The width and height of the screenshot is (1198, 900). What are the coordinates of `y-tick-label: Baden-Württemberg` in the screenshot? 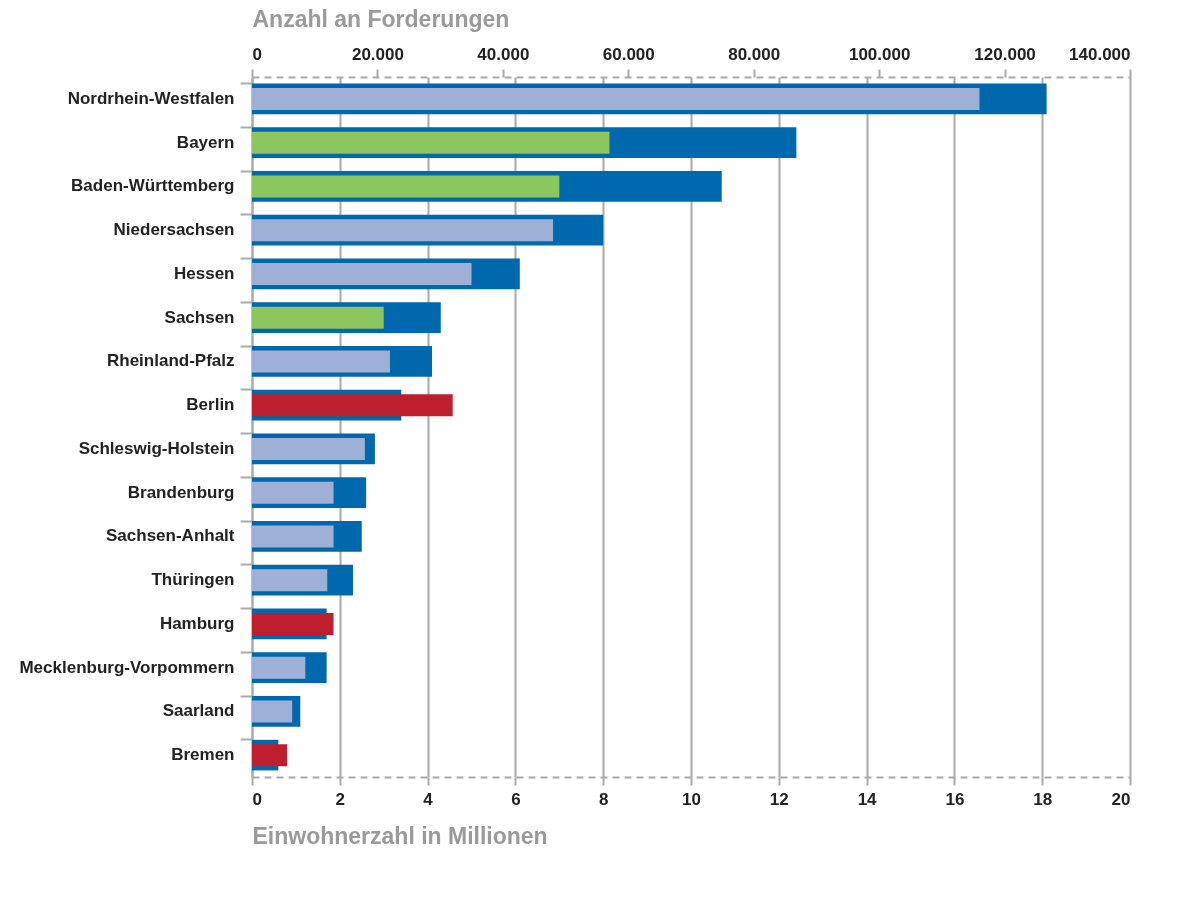 It's located at (153, 186).